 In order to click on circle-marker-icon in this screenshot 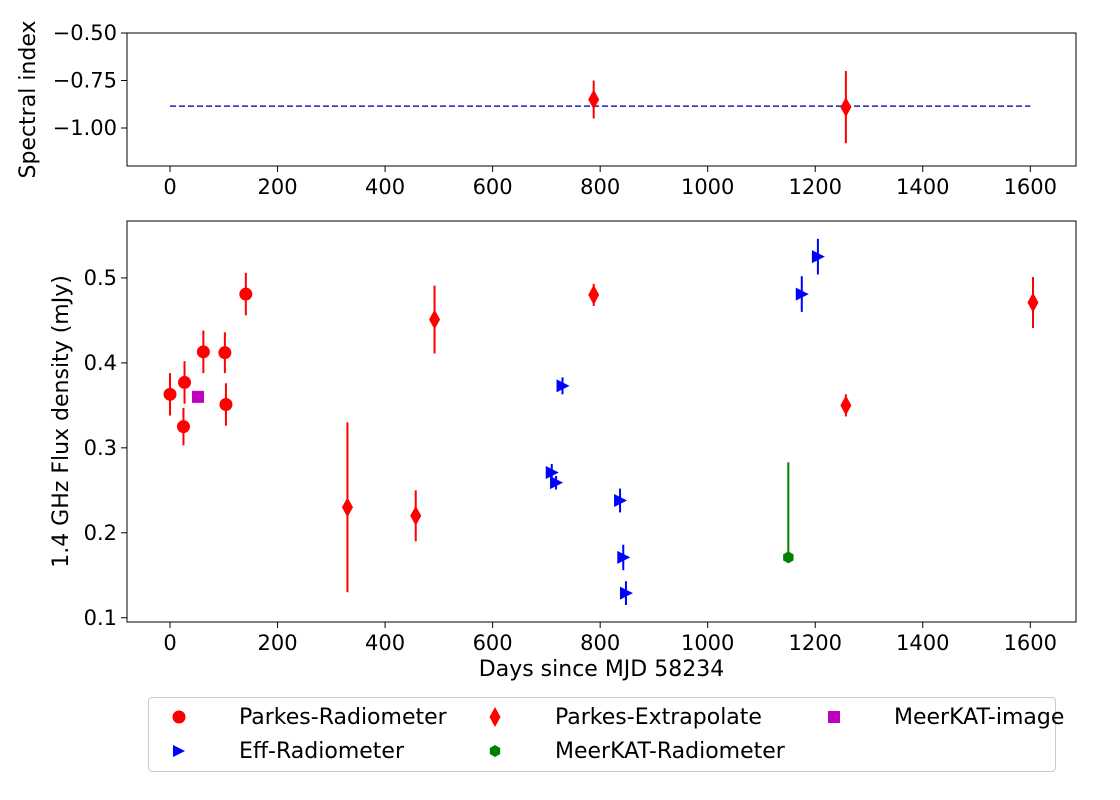, I will do `click(179, 717)`.